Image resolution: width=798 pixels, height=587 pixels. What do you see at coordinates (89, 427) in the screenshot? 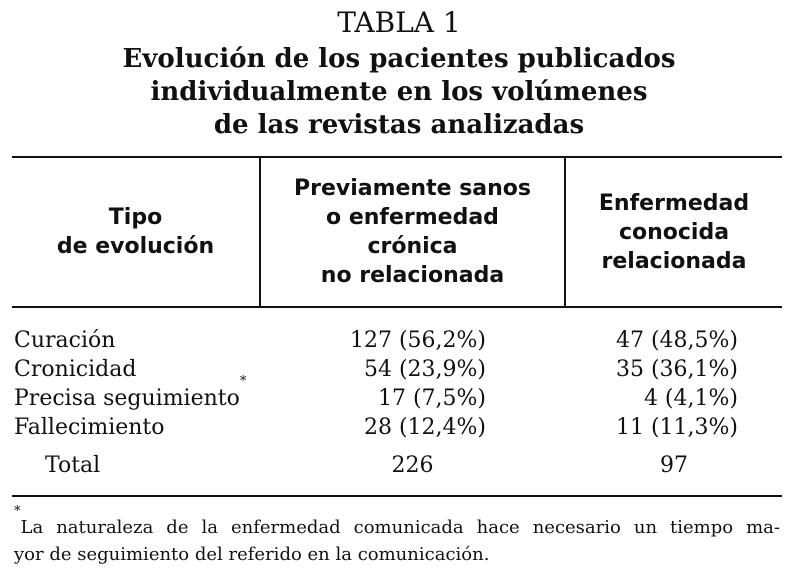
I see `row-type: Fallecimiento` at bounding box center [89, 427].